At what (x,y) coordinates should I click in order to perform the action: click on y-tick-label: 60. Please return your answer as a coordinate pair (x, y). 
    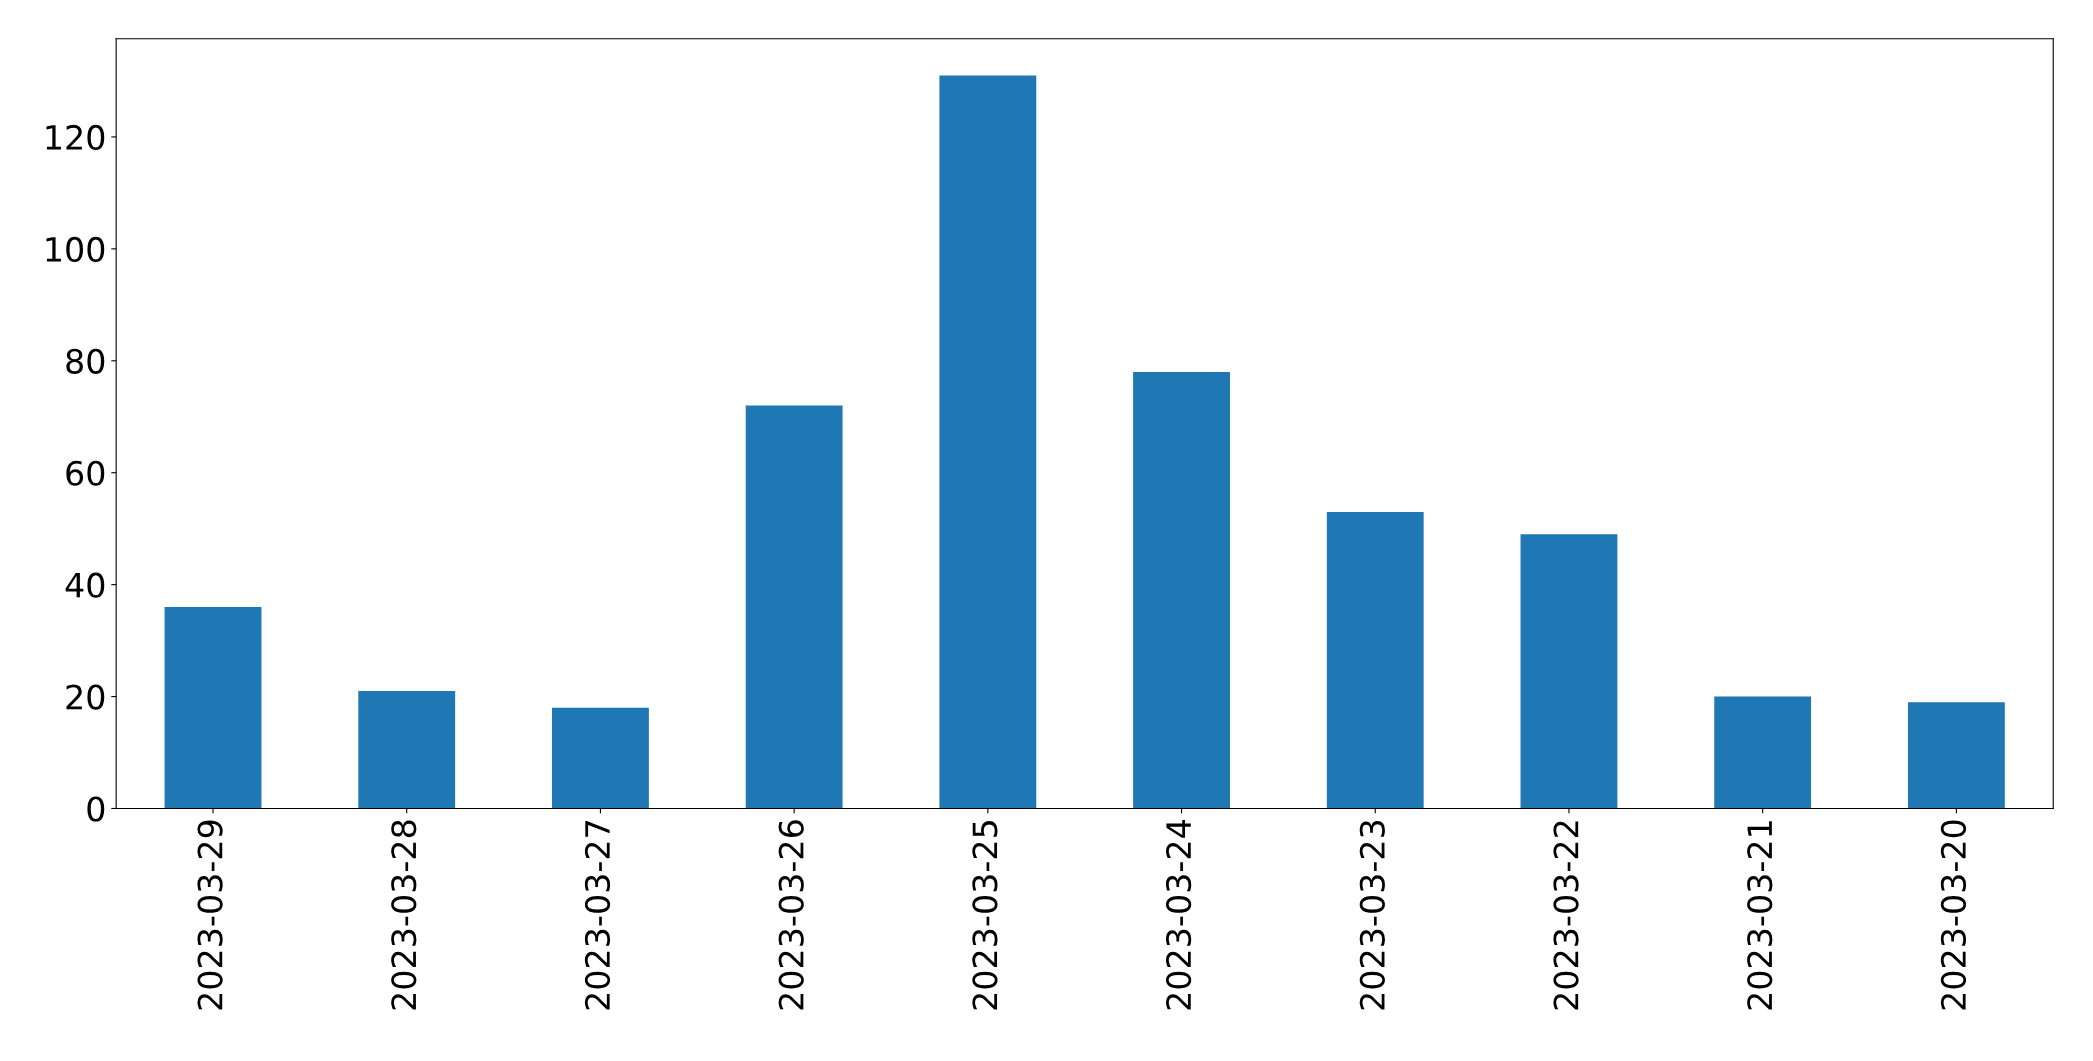
    Looking at the image, I should click on (85, 473).